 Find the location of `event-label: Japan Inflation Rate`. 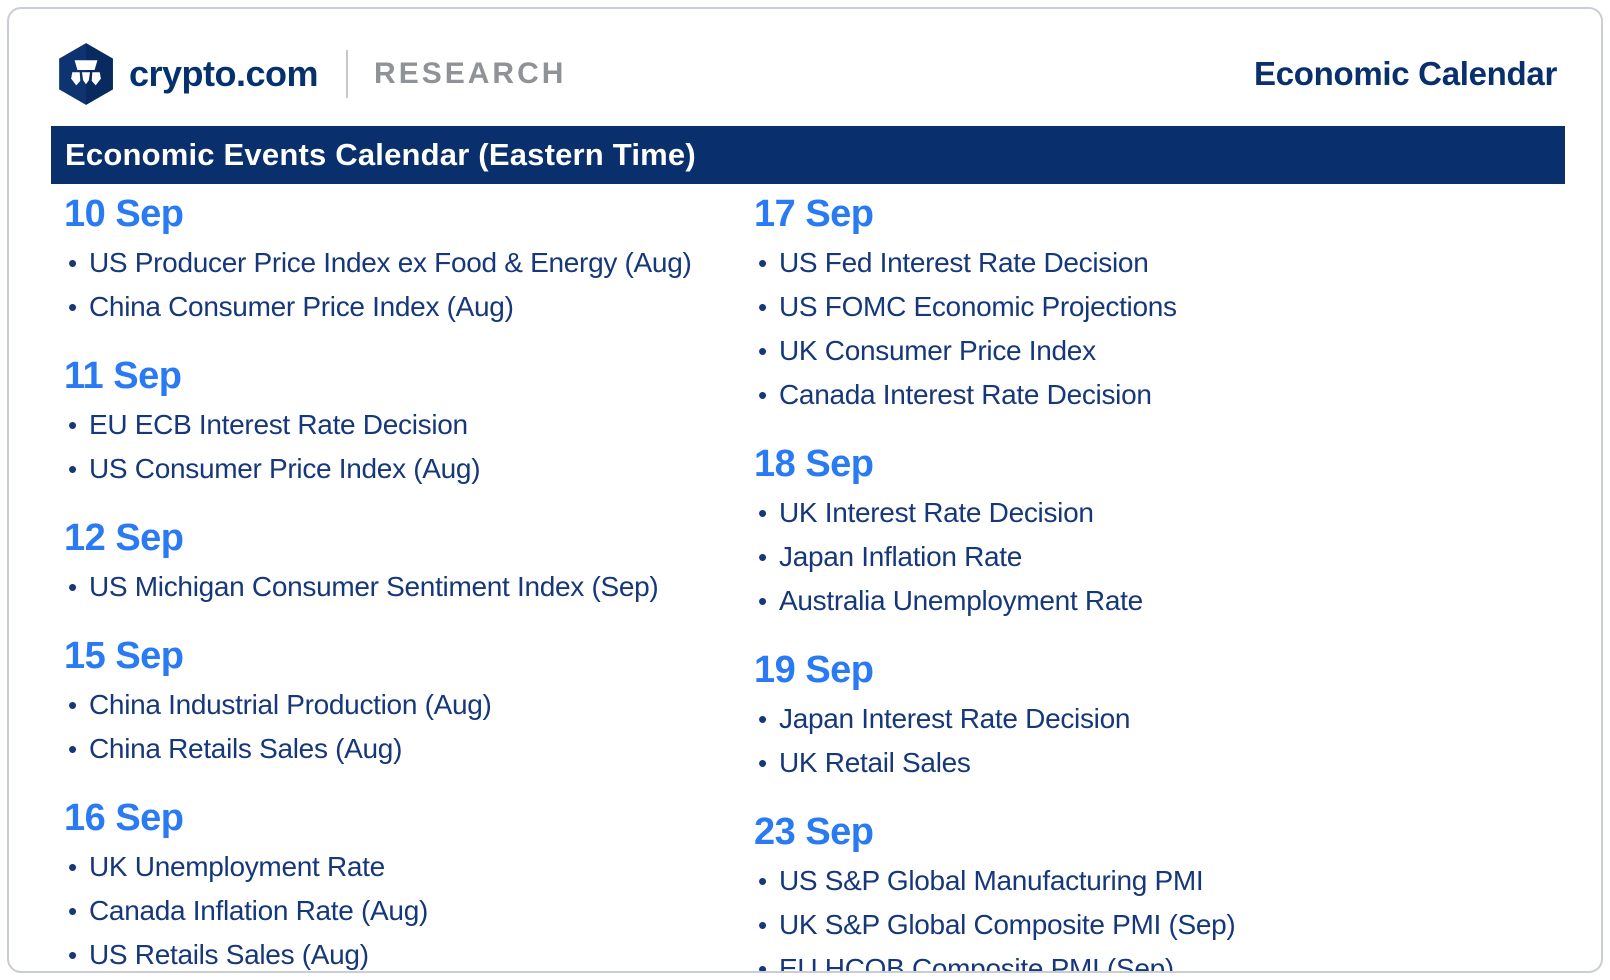

event-label: Japan Inflation Rate is located at coordinates (901, 556).